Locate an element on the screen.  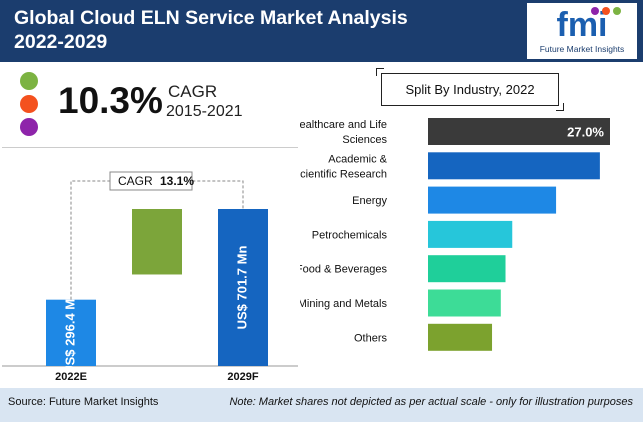
category-label: Scientific Research is located at coordinates (343, 174).